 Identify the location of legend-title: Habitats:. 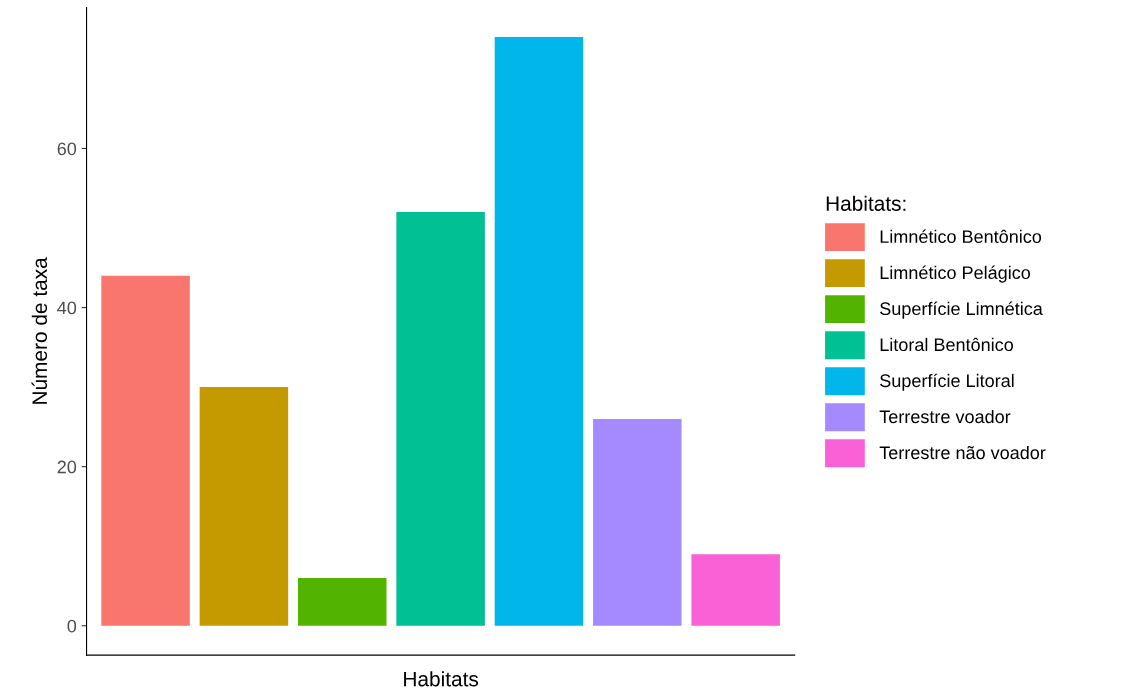
(866, 203).